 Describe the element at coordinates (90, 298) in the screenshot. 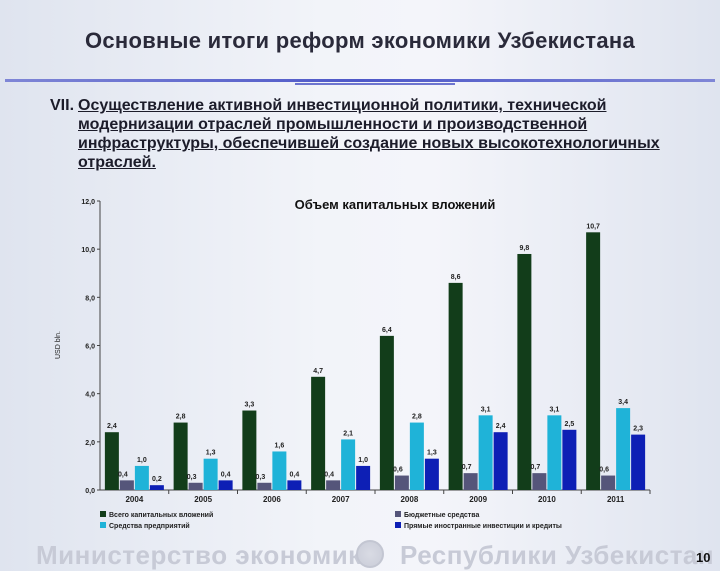

I see `y-tick-label: 8,0` at that location.